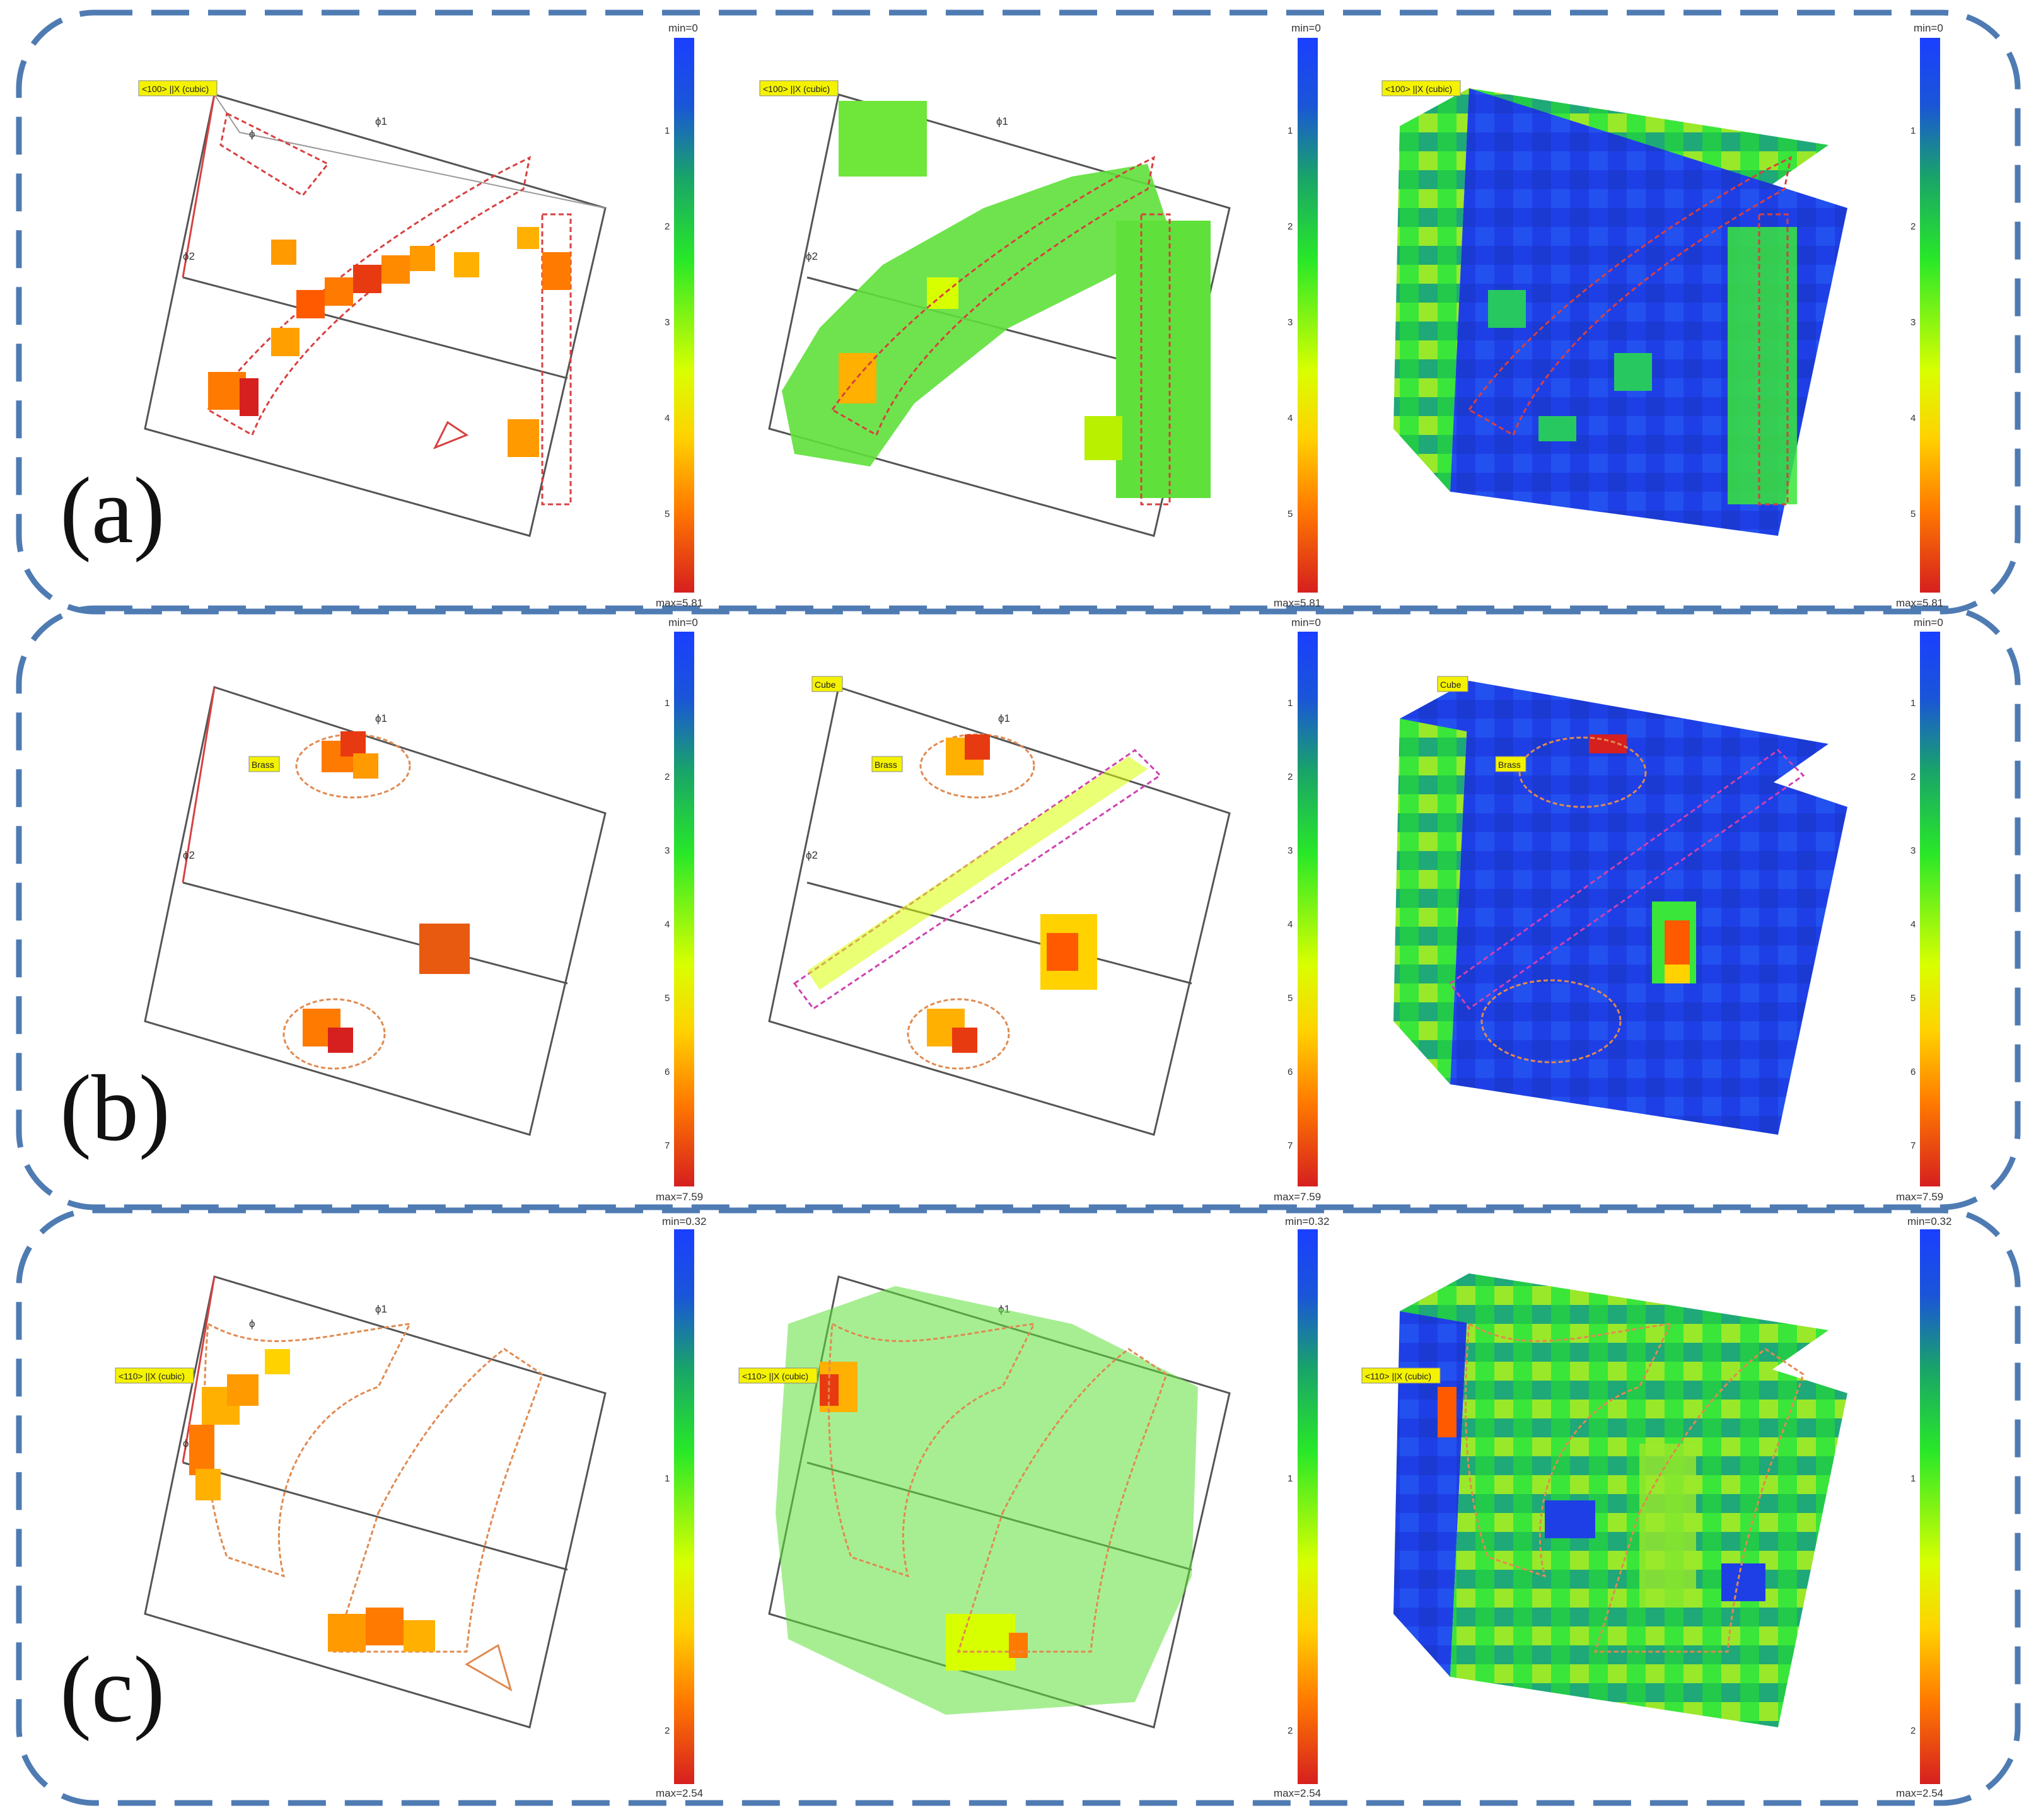 The width and height of the screenshot is (2041, 1820). What do you see at coordinates (1920, 910) in the screenshot?
I see `colorbar-b3: min=0 max=7.59 1 2 3 4 5 6 7` at bounding box center [1920, 910].